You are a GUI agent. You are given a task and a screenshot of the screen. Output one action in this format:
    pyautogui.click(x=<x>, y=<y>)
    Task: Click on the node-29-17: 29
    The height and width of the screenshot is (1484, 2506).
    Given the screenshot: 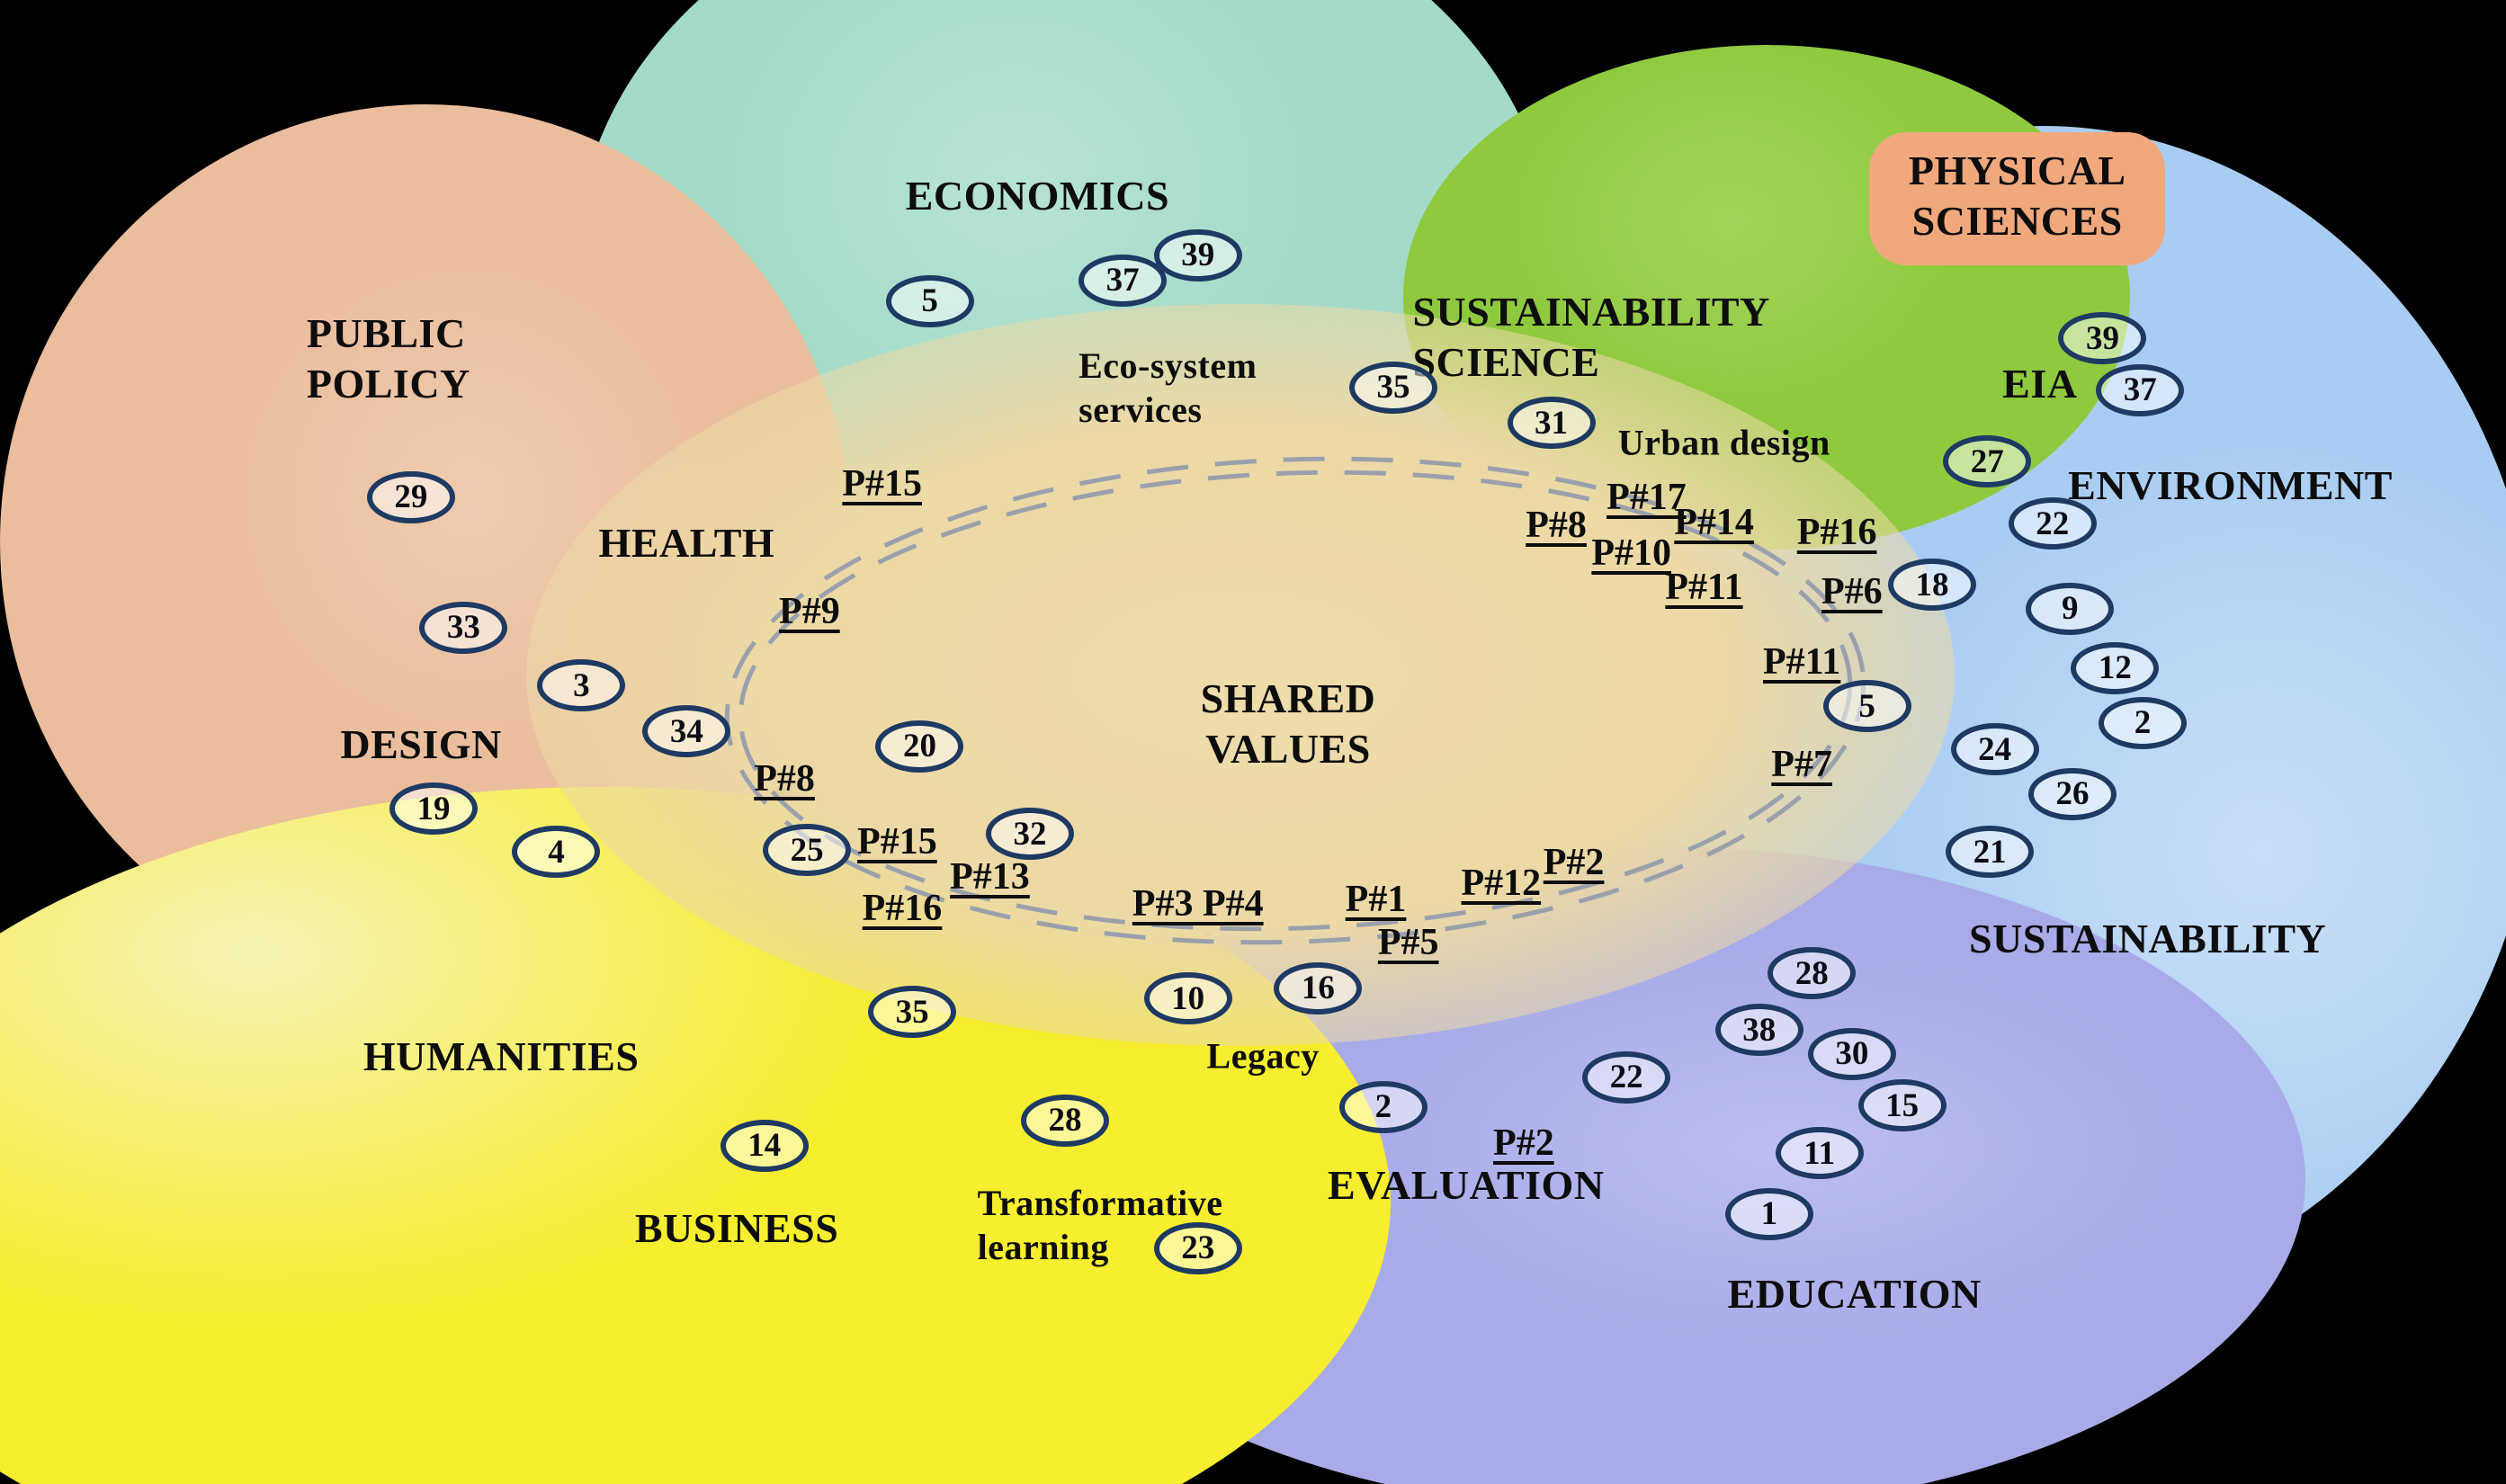 What is the action you would take?
    pyautogui.click(x=411, y=496)
    